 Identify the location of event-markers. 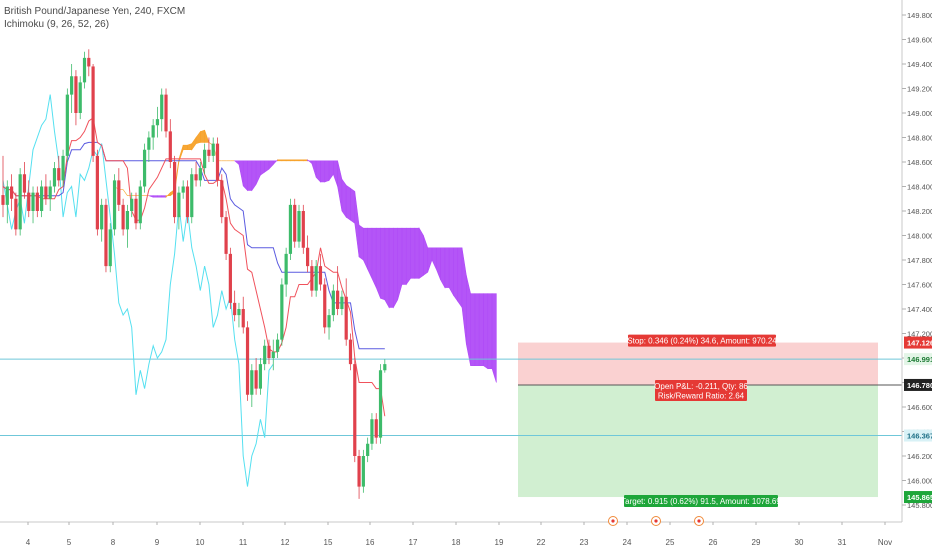
(656, 521).